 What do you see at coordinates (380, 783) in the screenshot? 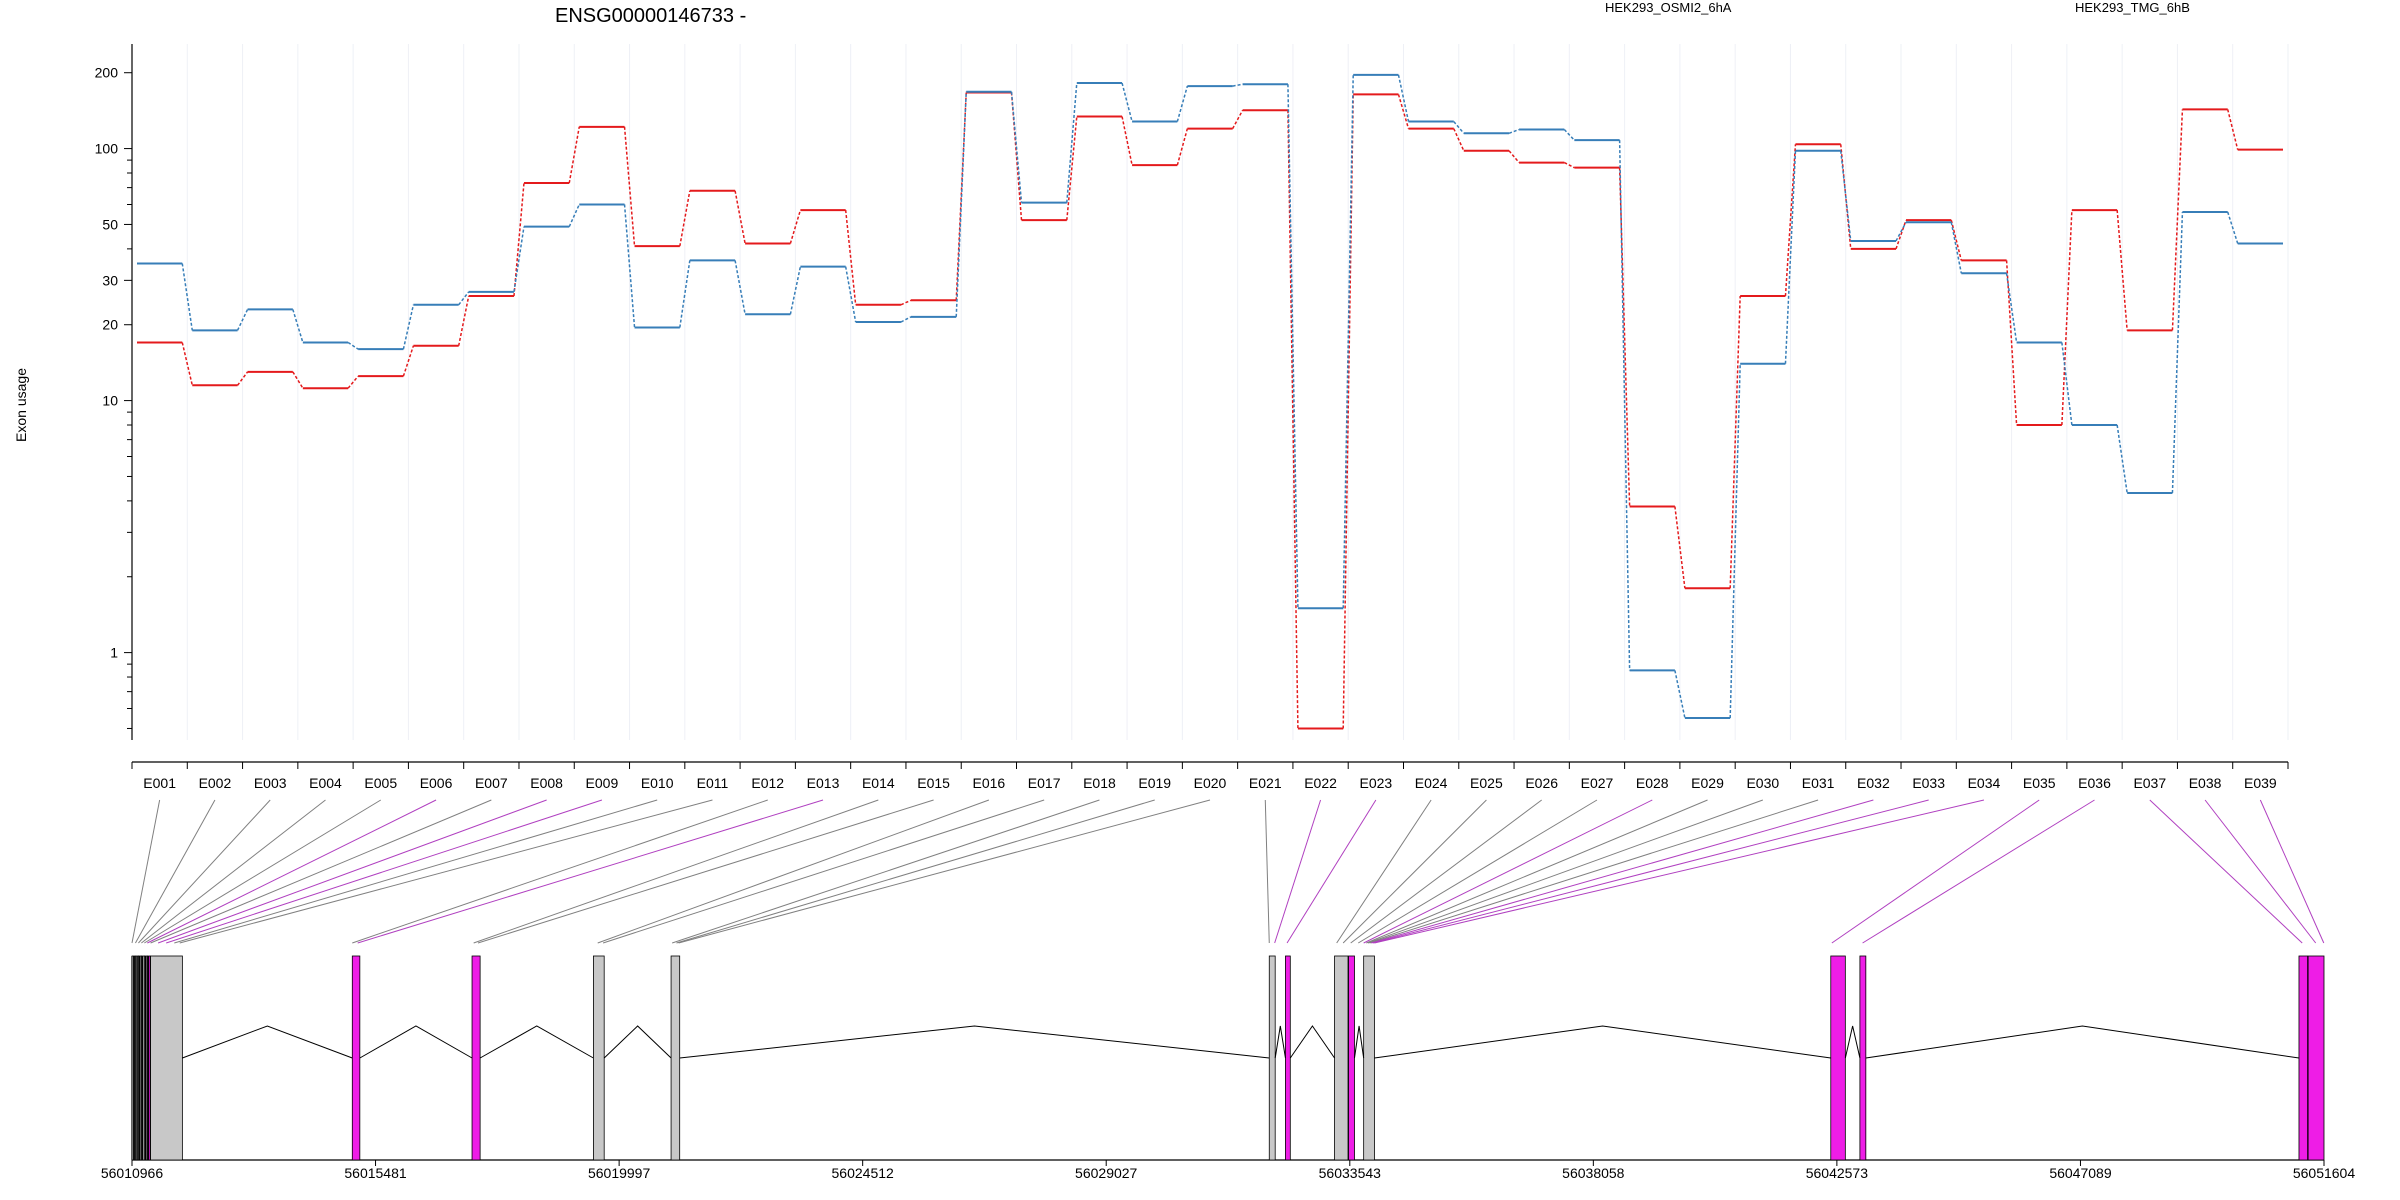
I see `x-tick-label: E005` at bounding box center [380, 783].